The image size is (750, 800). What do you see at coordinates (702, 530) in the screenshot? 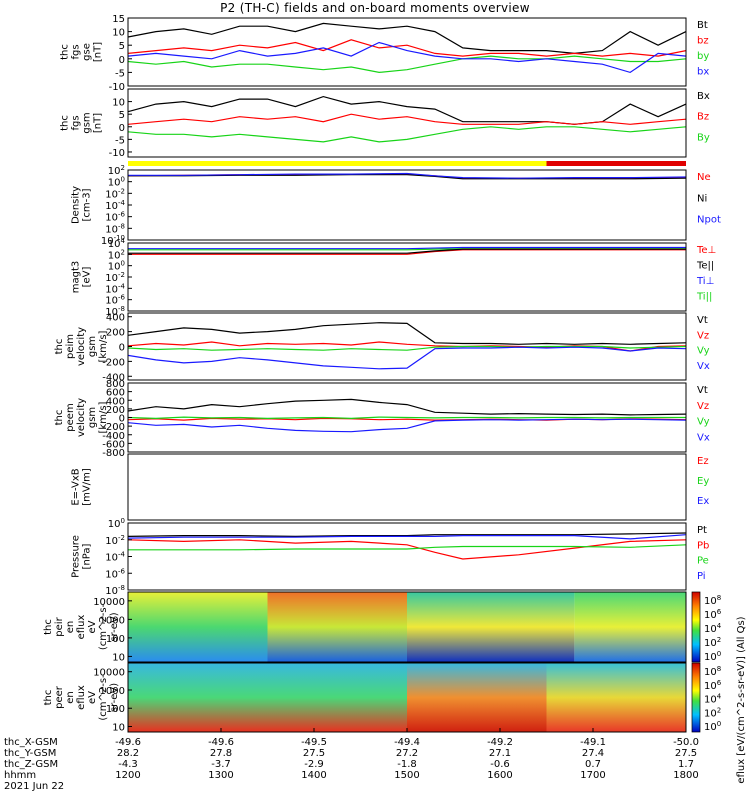
I see `legend-entry: Pt` at bounding box center [702, 530].